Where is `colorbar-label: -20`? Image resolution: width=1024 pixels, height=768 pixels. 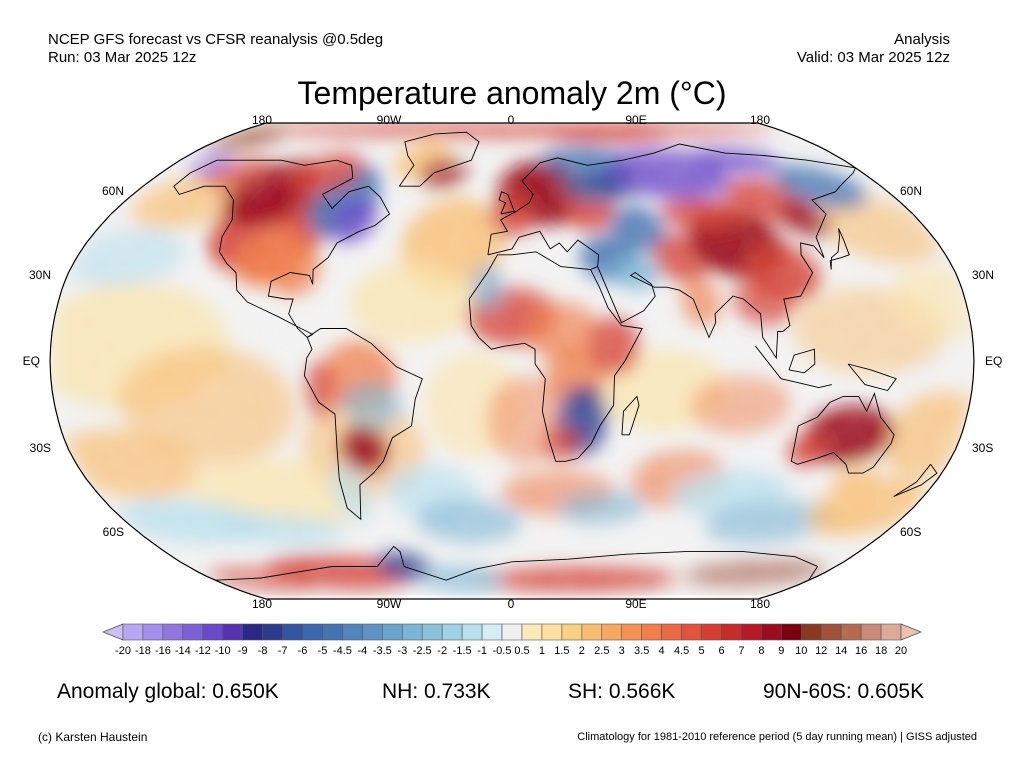
colorbar-label: -20 is located at coordinates (123, 651).